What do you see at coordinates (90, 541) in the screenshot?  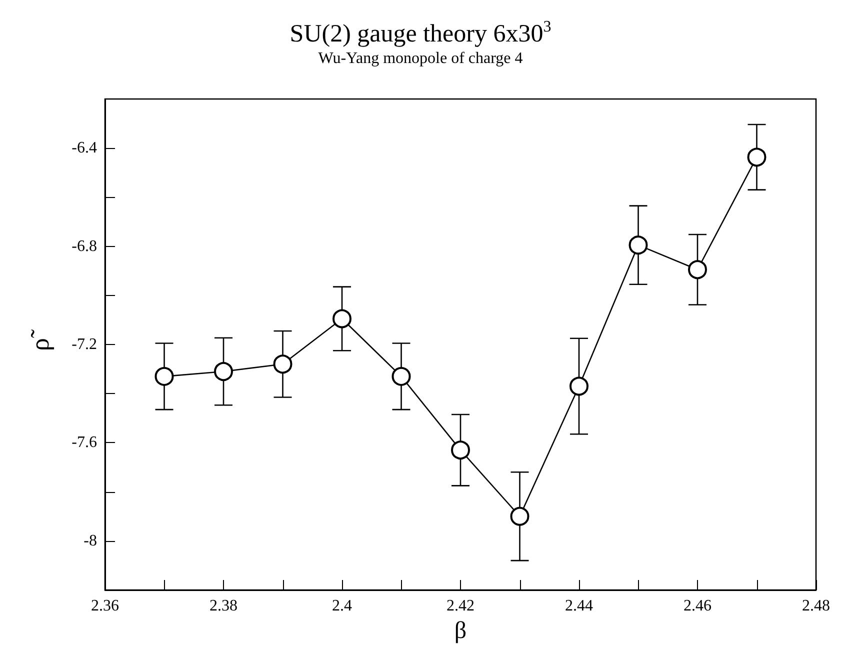 I see `y-tick-label: -8` at bounding box center [90, 541].